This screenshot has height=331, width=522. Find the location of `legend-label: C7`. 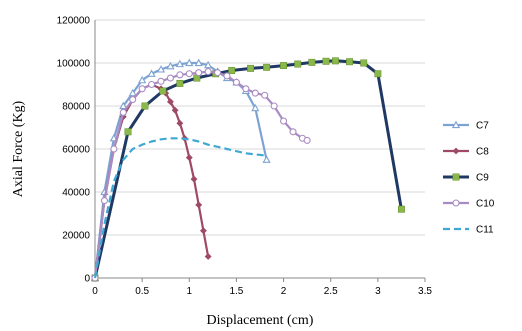

legend-label: C7 is located at coordinates (482, 126).